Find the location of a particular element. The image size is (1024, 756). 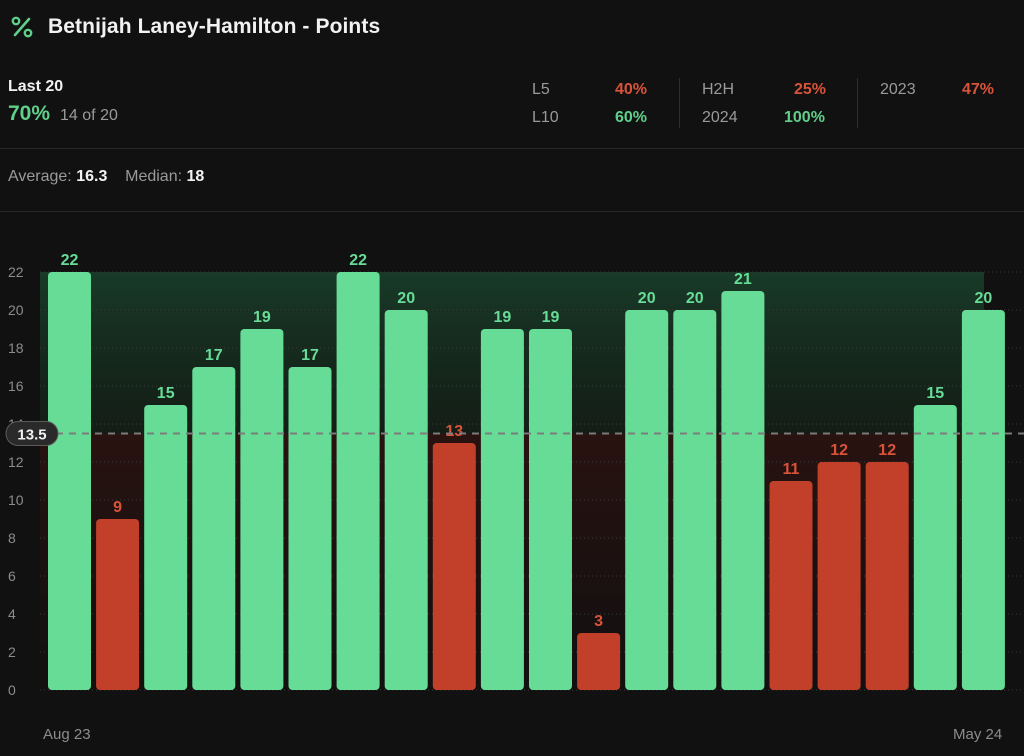

y-tick-label: 4 is located at coordinates (12, 614).